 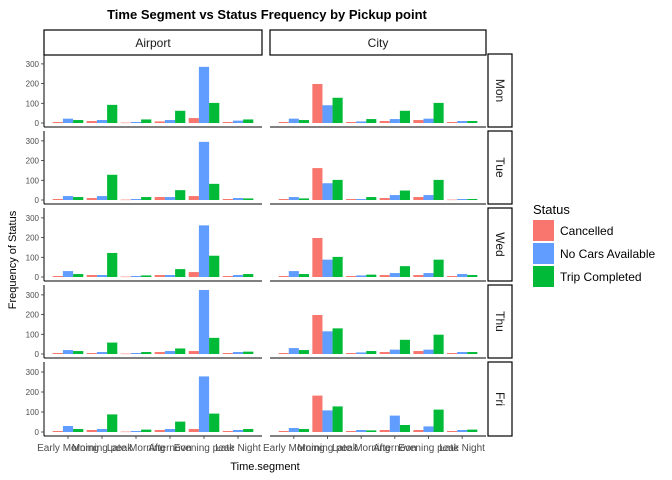 I want to click on facet-strip-label: Airport, so click(x=153, y=43).